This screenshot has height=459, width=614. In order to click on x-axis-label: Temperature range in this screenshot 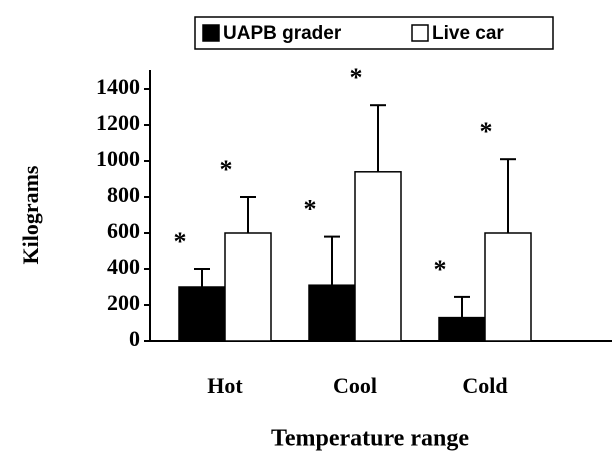, I will do `click(370, 439)`.